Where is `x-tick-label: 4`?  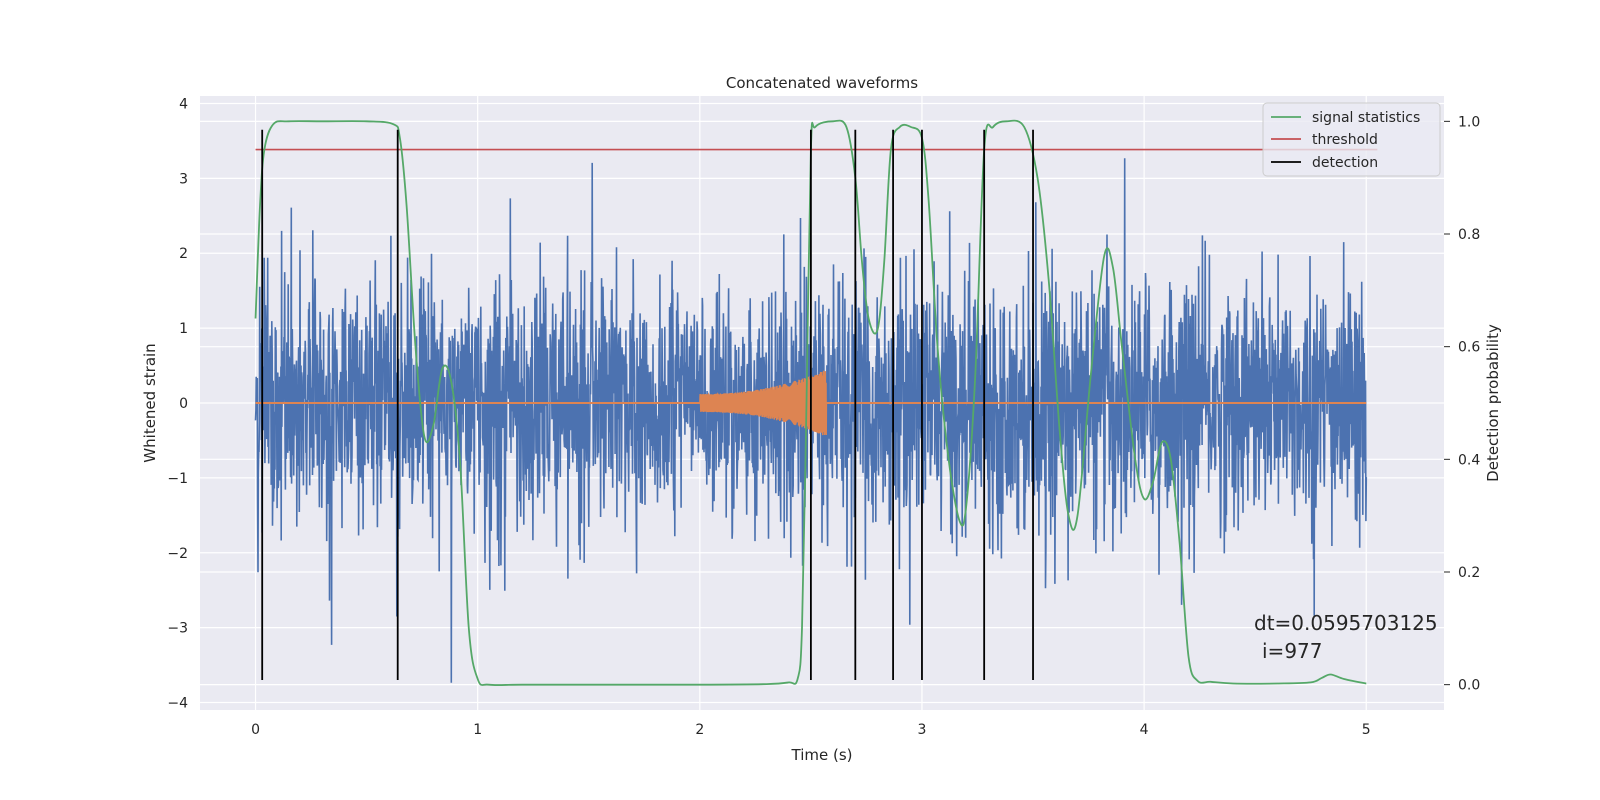 x-tick-label: 4 is located at coordinates (1144, 730).